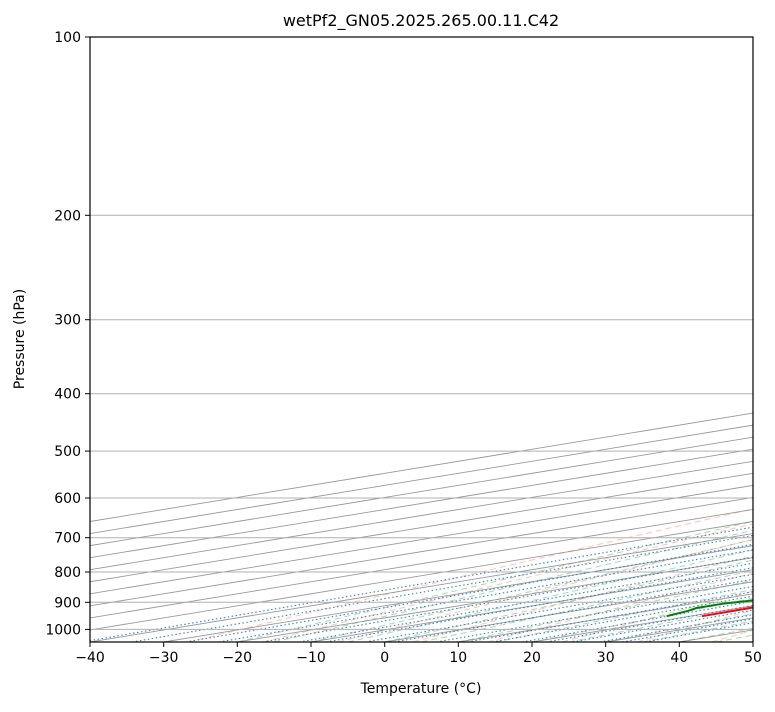 The height and width of the screenshot is (712, 775). Describe the element at coordinates (421, 21) in the screenshot. I see `chart-title: wetPf2_GN05.2025.265.00.11.C42` at that location.